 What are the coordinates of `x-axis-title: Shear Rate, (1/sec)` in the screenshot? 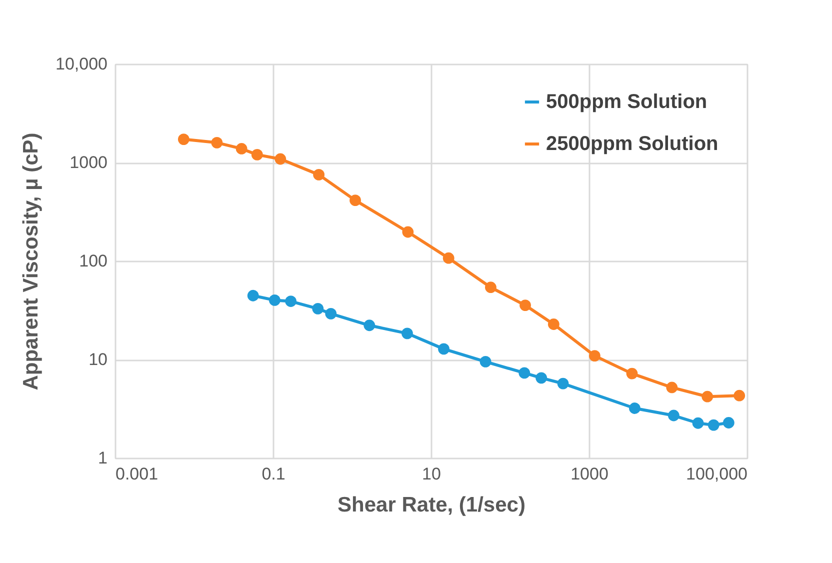 It's located at (432, 505).